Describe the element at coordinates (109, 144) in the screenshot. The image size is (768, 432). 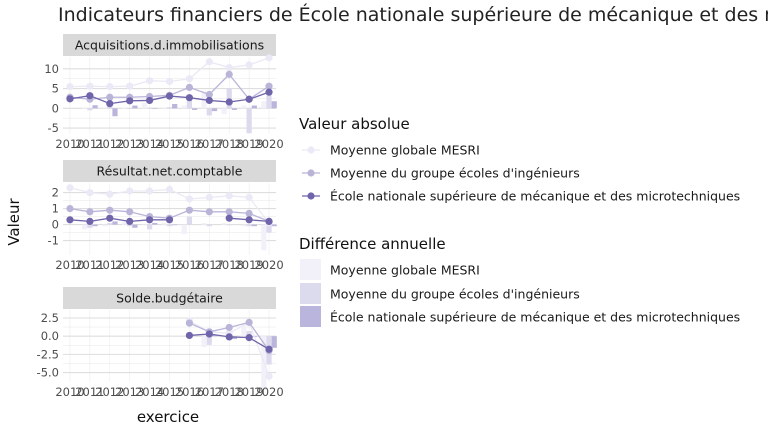
I see `x-tick-label: 2012` at that location.